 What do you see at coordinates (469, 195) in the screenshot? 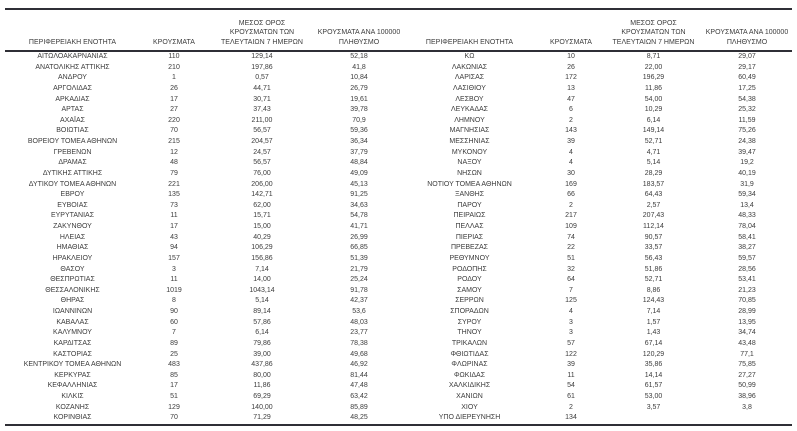
I see `region-cell: ΞΑΝΘΗΣ` at bounding box center [469, 195].